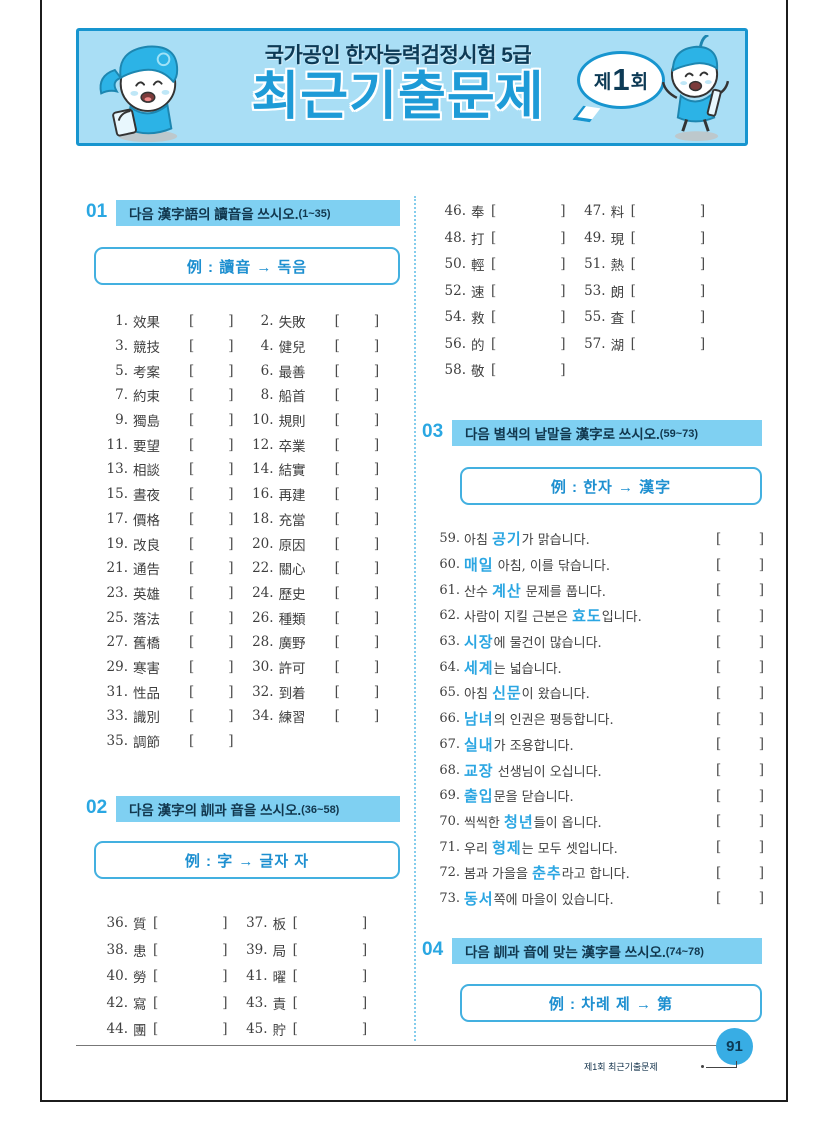  What do you see at coordinates (695, 88) in the screenshot?
I see `mascot-right-icon` at bounding box center [695, 88].